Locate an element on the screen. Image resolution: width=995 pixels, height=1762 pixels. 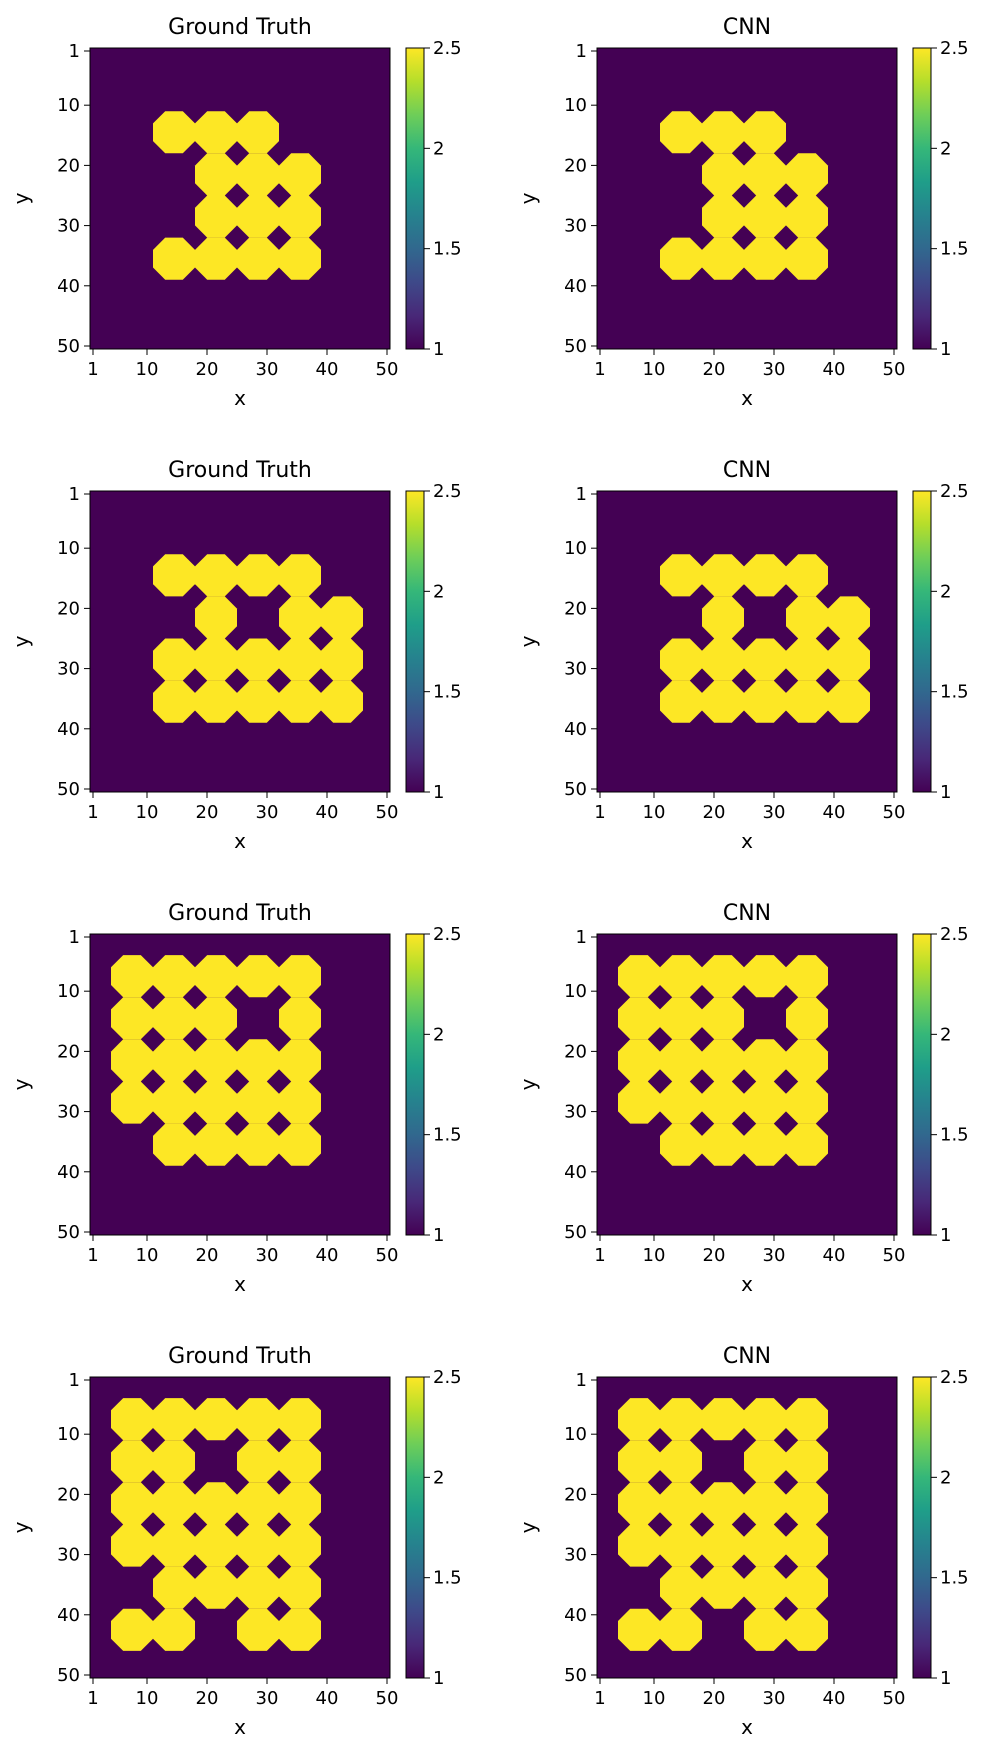
x-tick-label: 40 is located at coordinates (834, 1255).